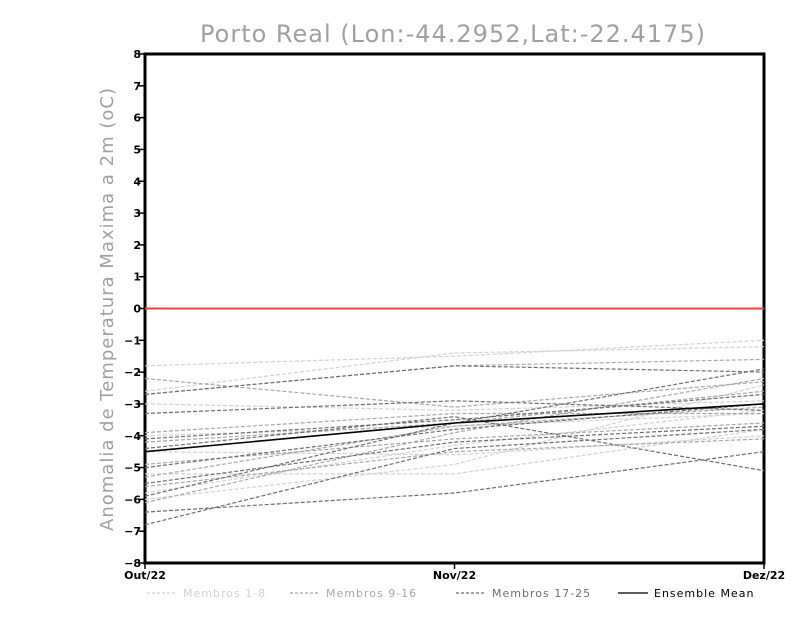 This screenshot has width=800, height=618. What do you see at coordinates (704, 593) in the screenshot?
I see `legend-label-ensemble-mean: Ensemble Mean` at bounding box center [704, 593].